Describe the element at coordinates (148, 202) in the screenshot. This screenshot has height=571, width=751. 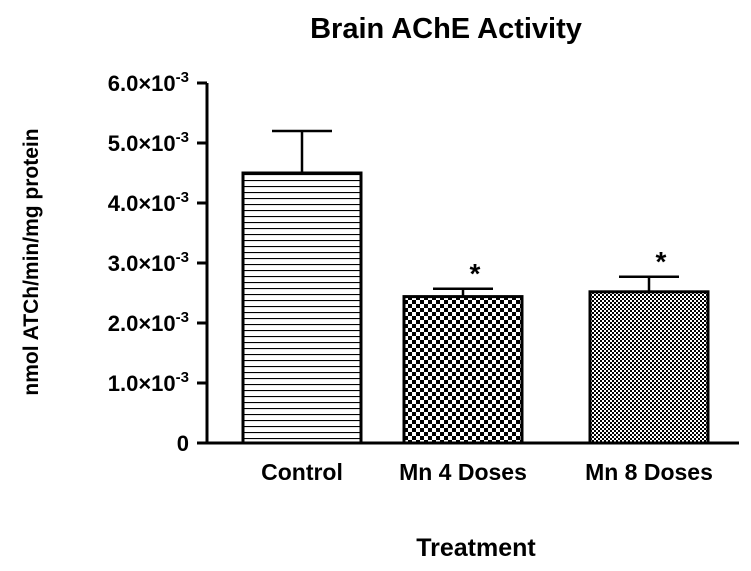
I see `y-tick-label: 4.0×10⁻³` at that location.